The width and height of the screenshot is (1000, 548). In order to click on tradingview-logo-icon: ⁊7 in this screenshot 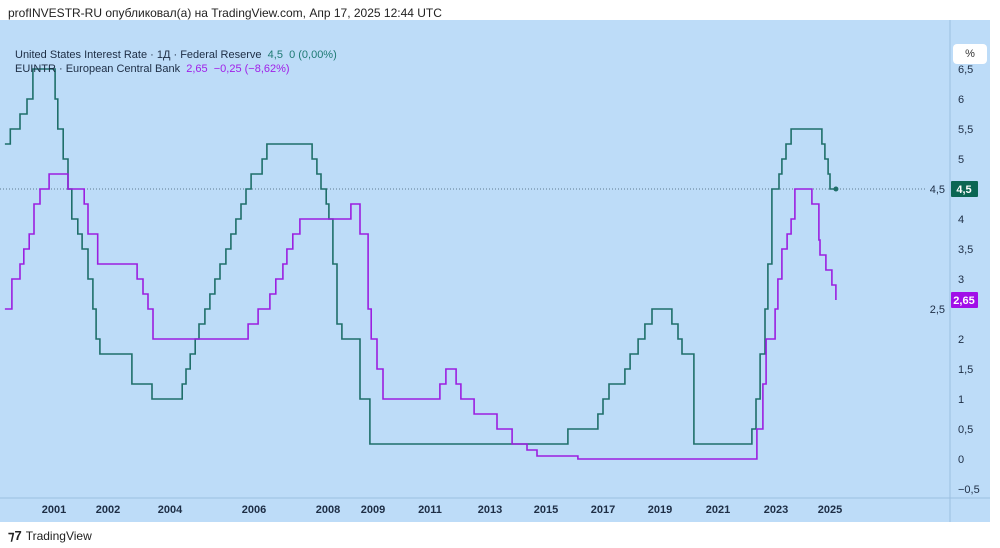, I will do `click(15, 535)`.